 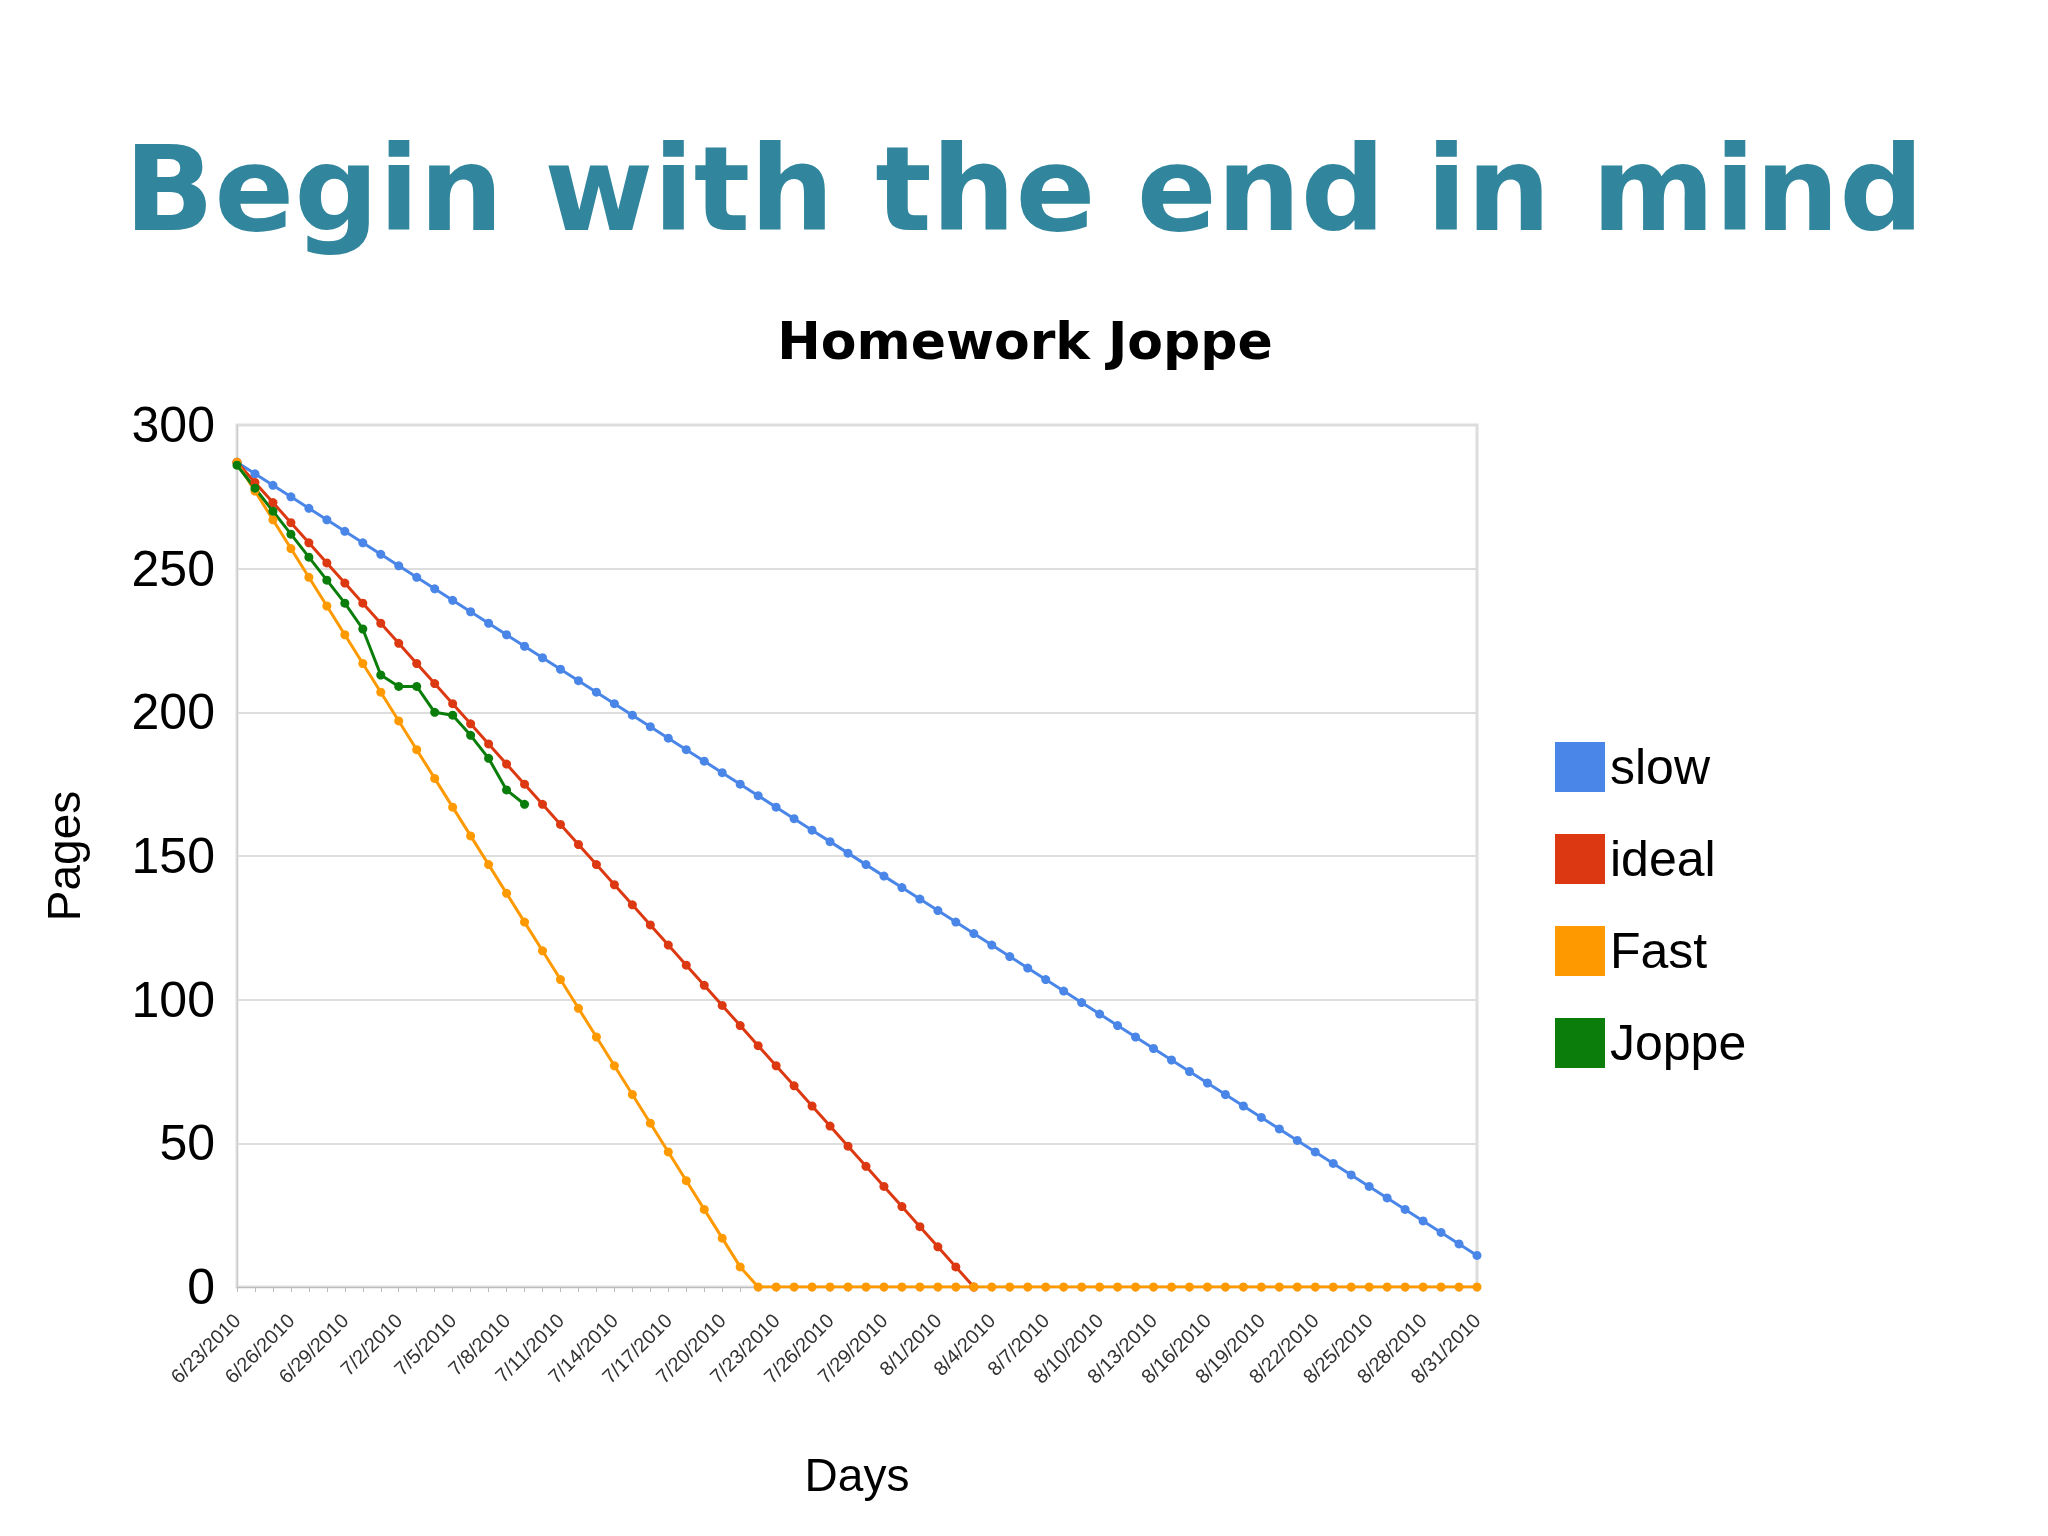 I want to click on y-tick-label: 200, so click(x=173, y=712).